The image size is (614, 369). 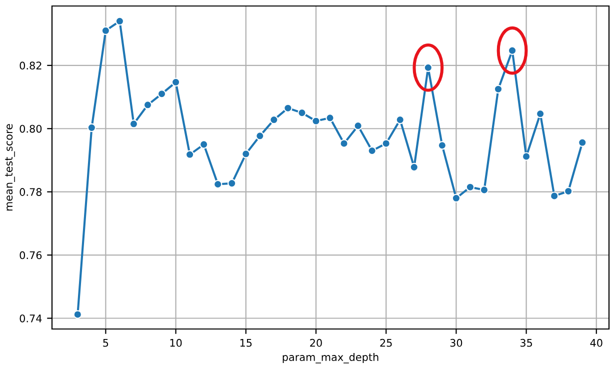 What do you see at coordinates (456, 342) in the screenshot?
I see `x-tick-label: 30` at bounding box center [456, 342].